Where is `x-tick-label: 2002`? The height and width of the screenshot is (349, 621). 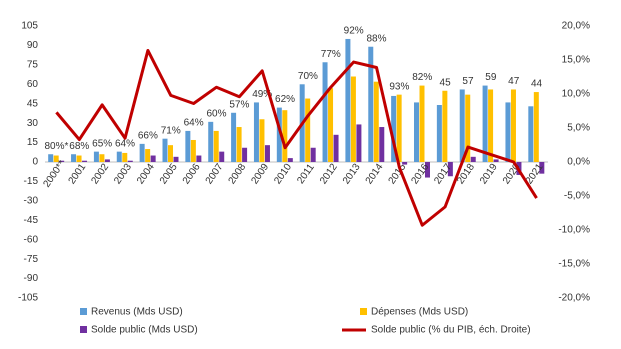 x-tick-label: 2002 is located at coordinates (100, 173).